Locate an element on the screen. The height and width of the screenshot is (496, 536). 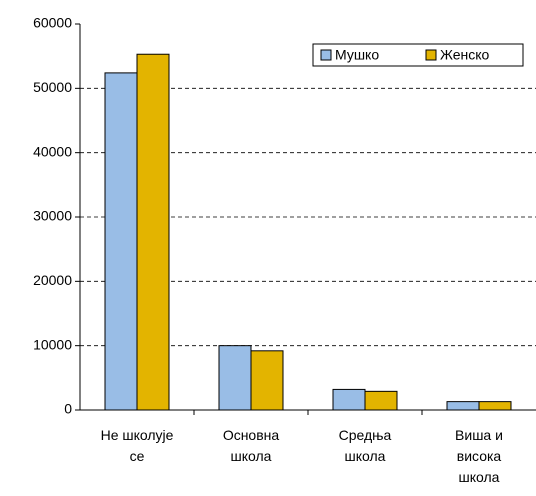
legend-label: Женско is located at coordinates (465, 55).